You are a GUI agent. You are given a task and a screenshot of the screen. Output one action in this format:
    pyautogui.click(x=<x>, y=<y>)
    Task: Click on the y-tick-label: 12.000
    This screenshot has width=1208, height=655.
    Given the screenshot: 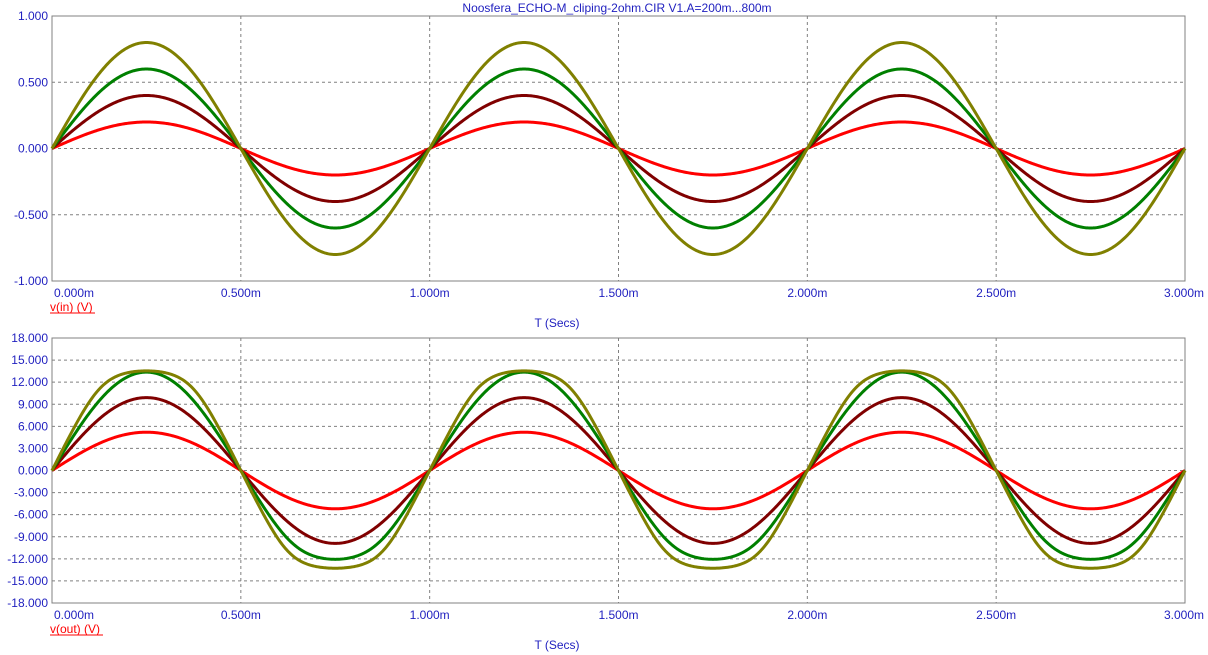 What is the action you would take?
    pyautogui.click(x=29, y=382)
    